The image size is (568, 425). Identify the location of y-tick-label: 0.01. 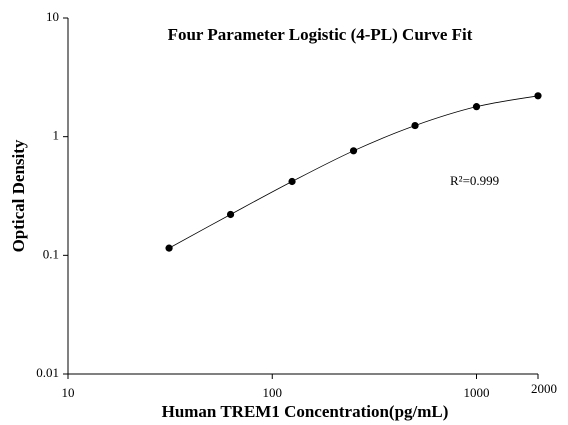
(47, 372).